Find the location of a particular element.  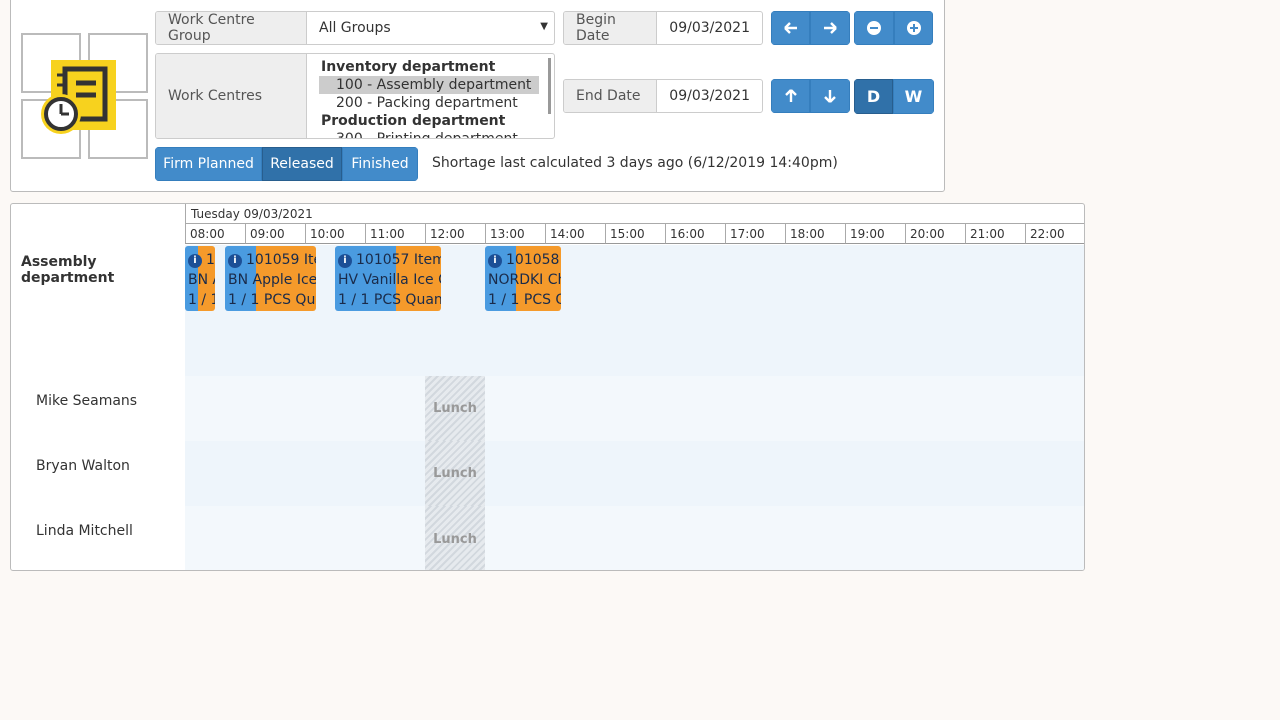

arrow-left-icon is located at coordinates (790, 28).